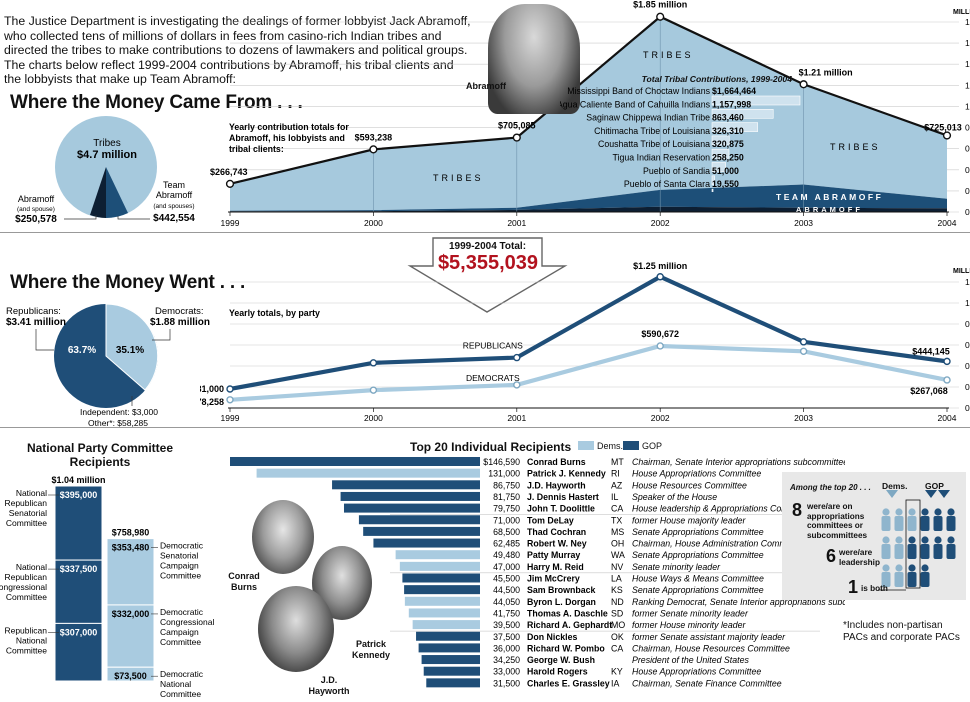  Describe the element at coordinates (725, 184) in the screenshot. I see `tribal-row-value: 19,550` at that location.